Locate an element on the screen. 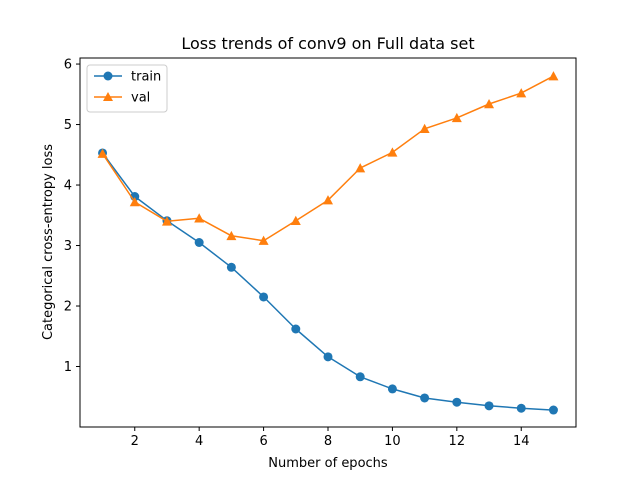  x-axis: 2 4 6 8 10 12 14 is located at coordinates (330, 438).